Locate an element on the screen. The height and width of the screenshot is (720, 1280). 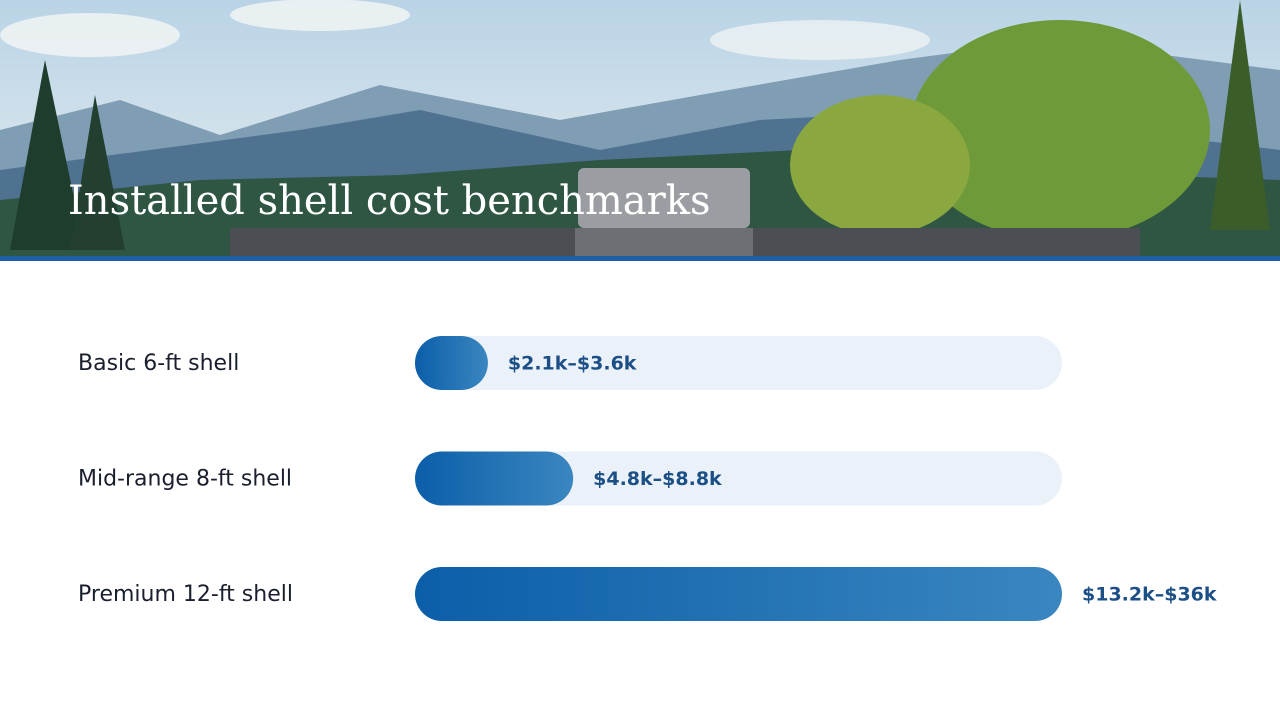
category-label: Basic 6-ft shell is located at coordinates (158, 363).